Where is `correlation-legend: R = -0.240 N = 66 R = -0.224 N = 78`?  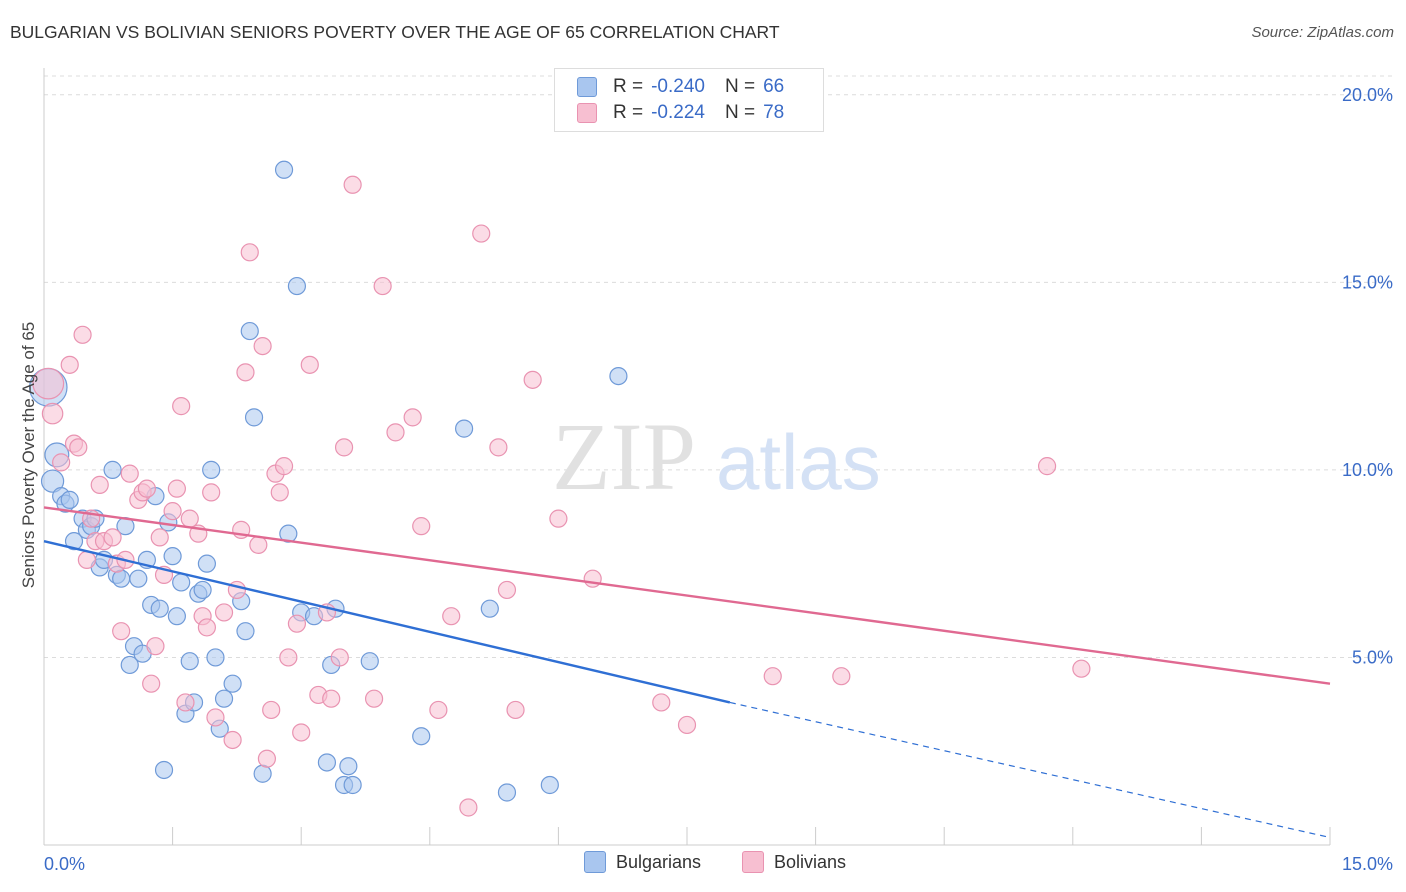
correlation-legend: R = -0.240 N = 66 R = -0.224 N = 78 is located at coordinates (689, 100).